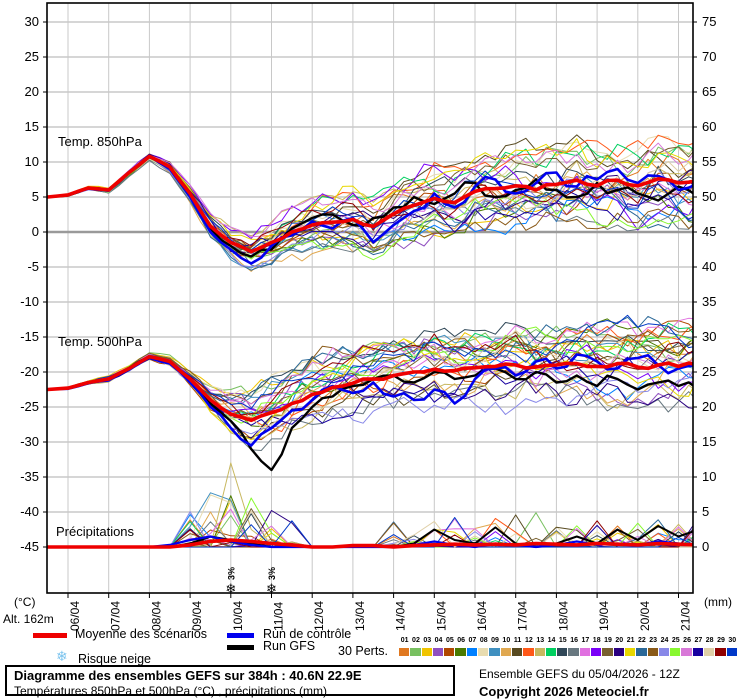 The height and width of the screenshot is (700, 740). Describe the element at coordinates (563, 616) in the screenshot. I see `x-date-label: 18/04` at that location.